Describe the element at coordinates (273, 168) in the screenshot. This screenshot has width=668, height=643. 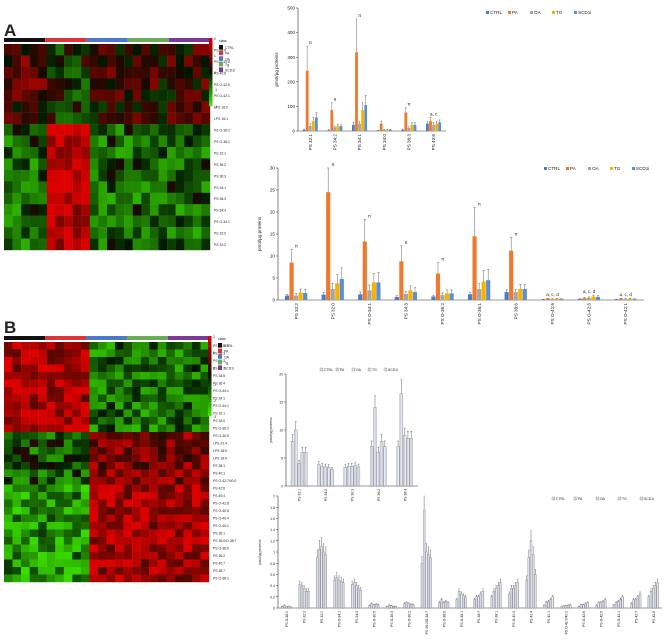
I see `y-tick-label: 30` at that location.